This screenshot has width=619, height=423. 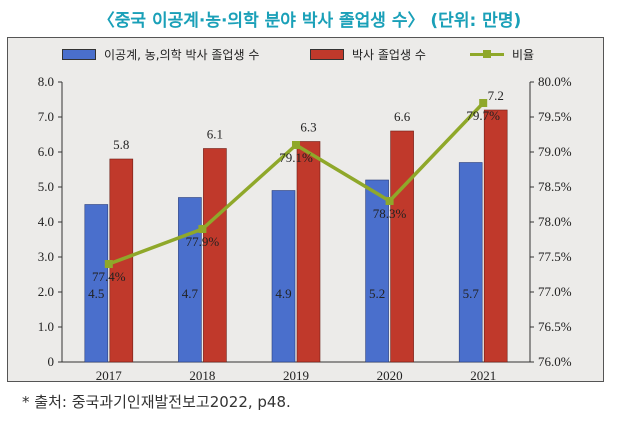 I want to click on legend-label-ratio: 비율, so click(x=523, y=54).